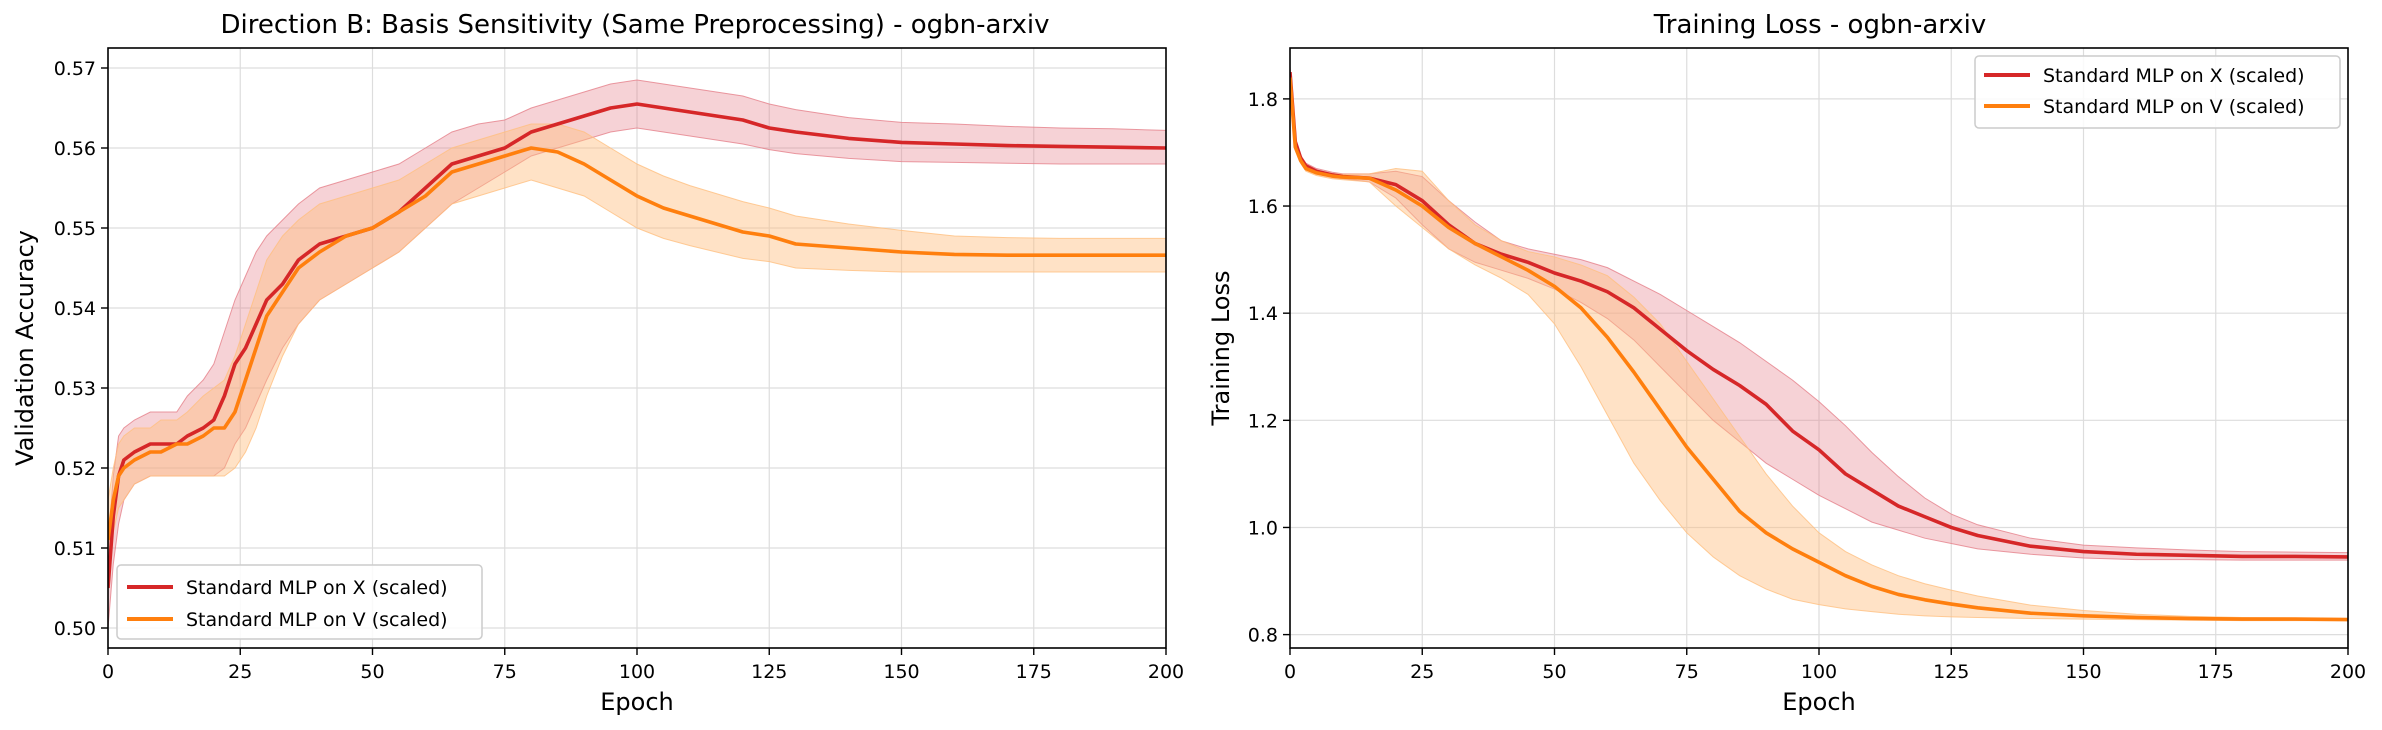  Describe the element at coordinates (75, 389) in the screenshot. I see `y-tick-label: 0.53` at that location.